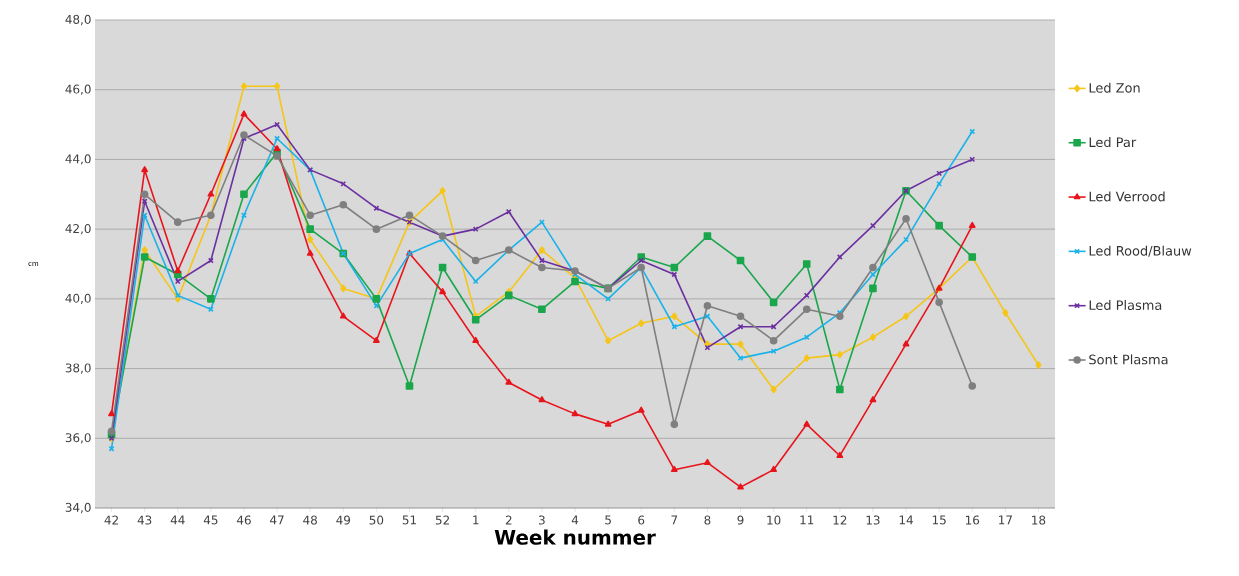  Describe the element at coordinates (1140, 251) in the screenshot. I see `legend-label: Led Rood/Blauw` at that location.